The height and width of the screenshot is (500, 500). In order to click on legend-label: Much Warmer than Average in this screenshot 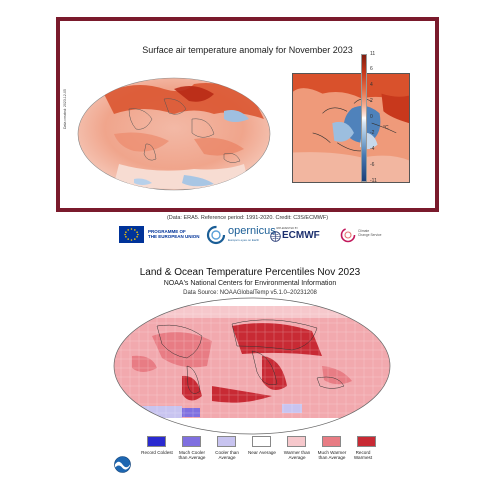, I will do `click(332, 455)`.